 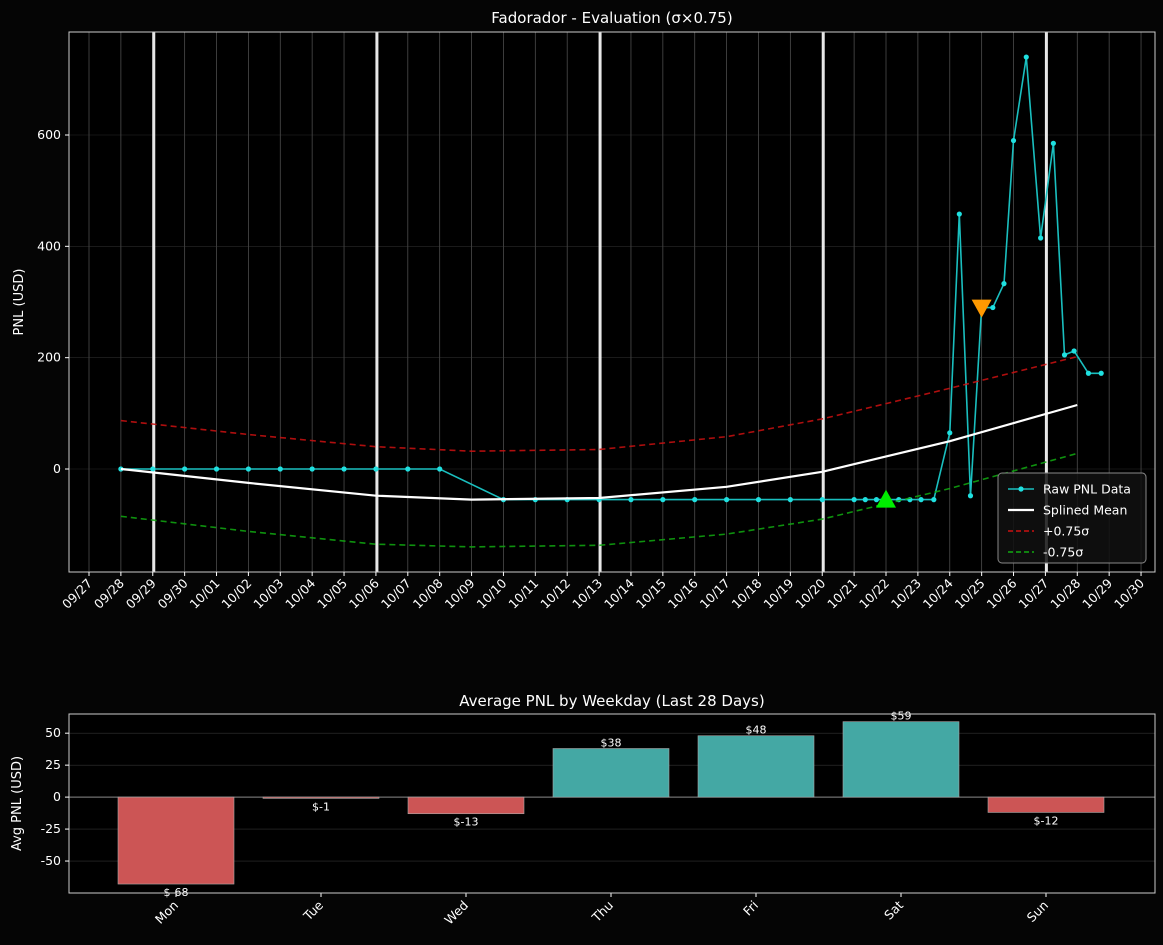 What do you see at coordinates (756, 730) in the screenshot?
I see `bar-value-label: $48` at bounding box center [756, 730].